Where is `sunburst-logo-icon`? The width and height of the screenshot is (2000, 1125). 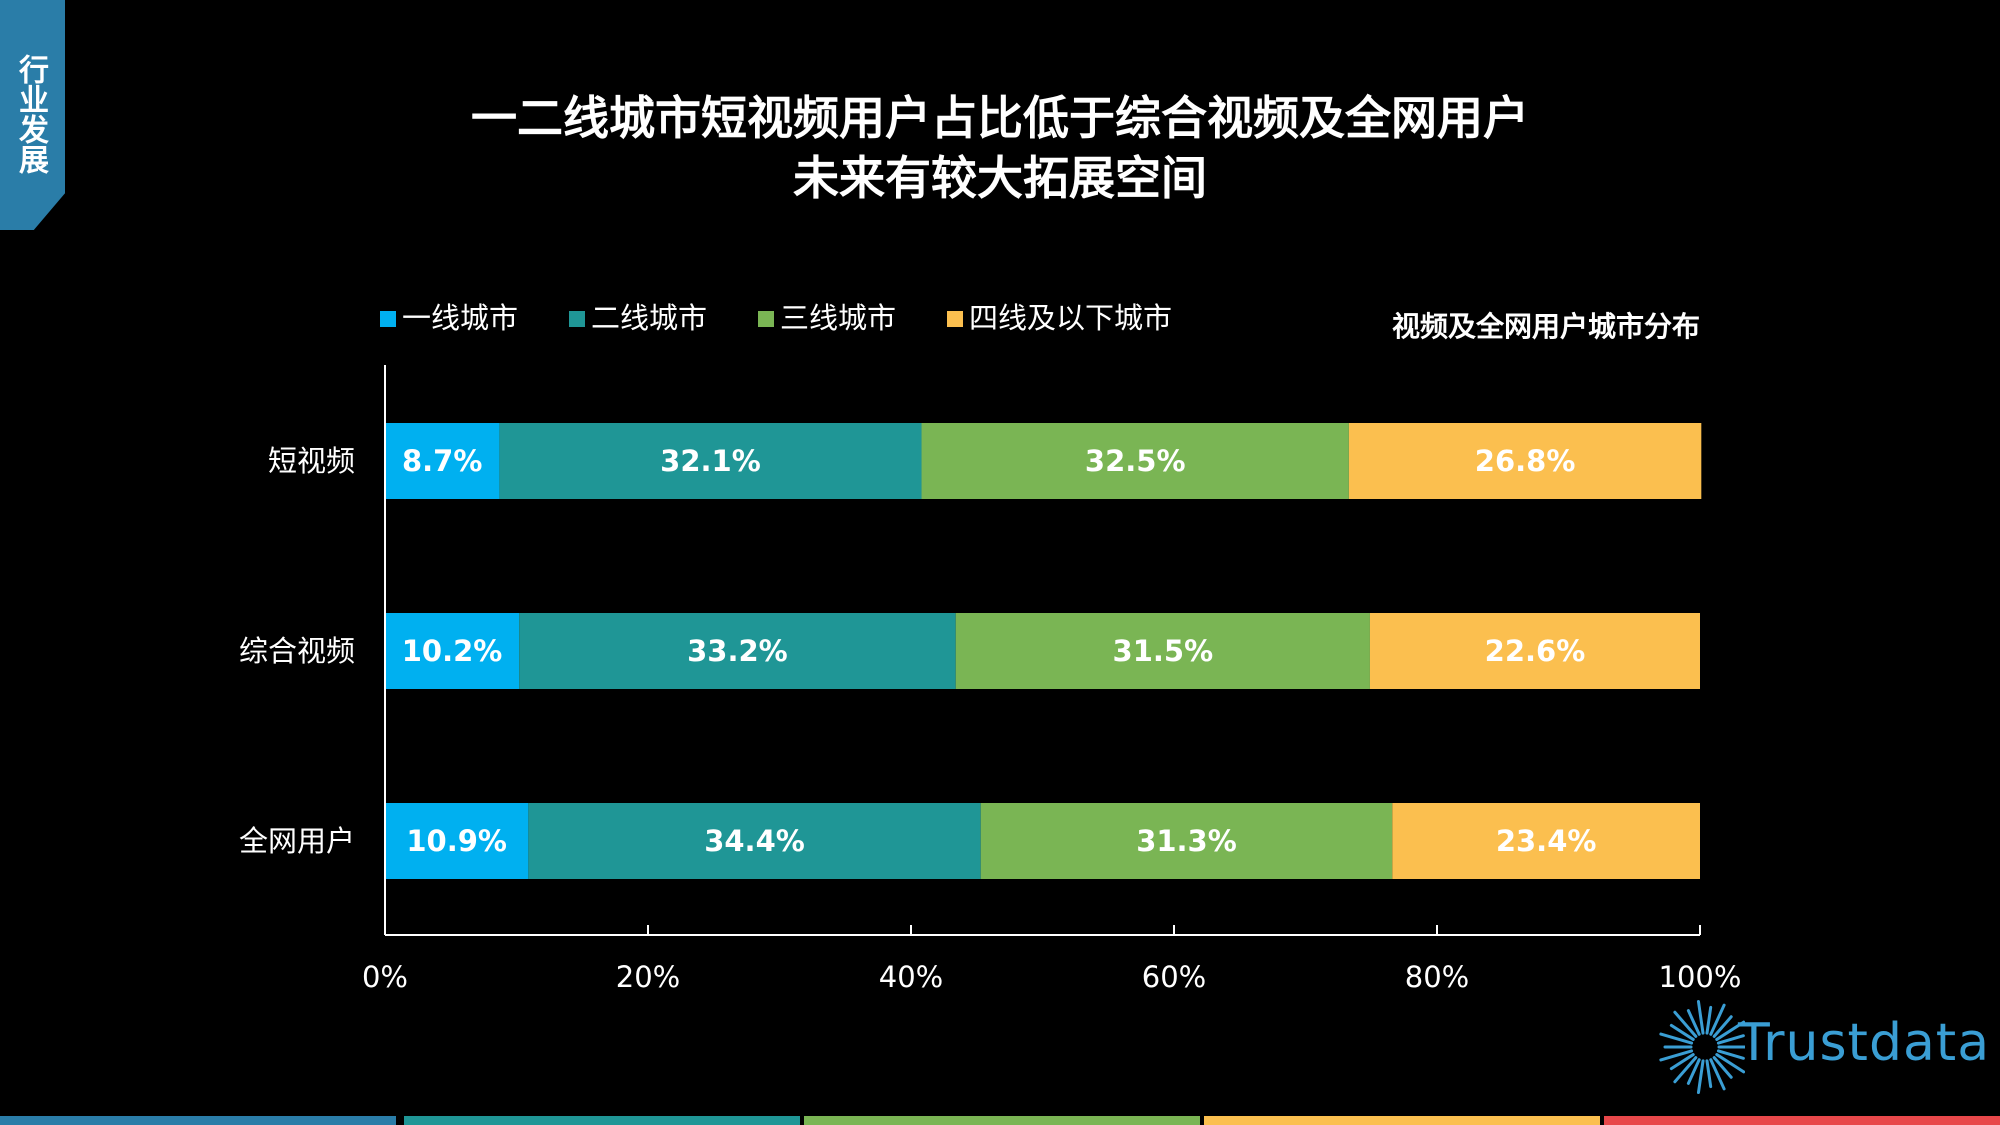
sunburst-logo-icon is located at coordinates (1706, 1047).